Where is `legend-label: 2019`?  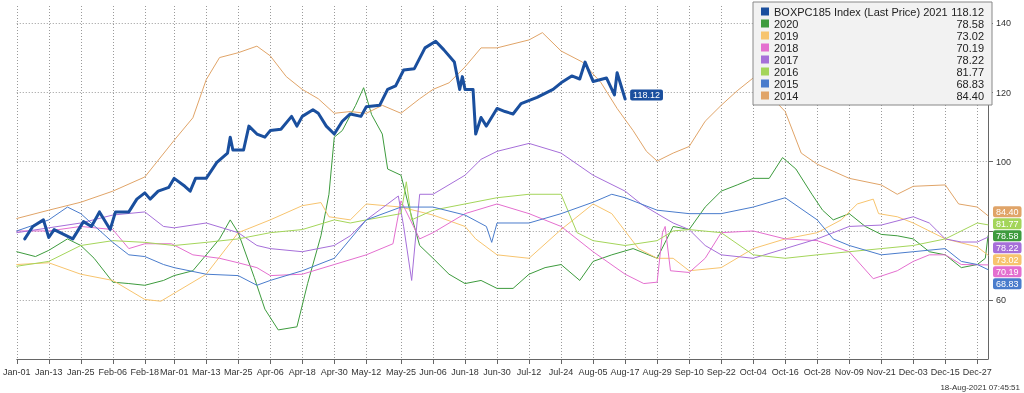 legend-label: 2019 is located at coordinates (786, 35).